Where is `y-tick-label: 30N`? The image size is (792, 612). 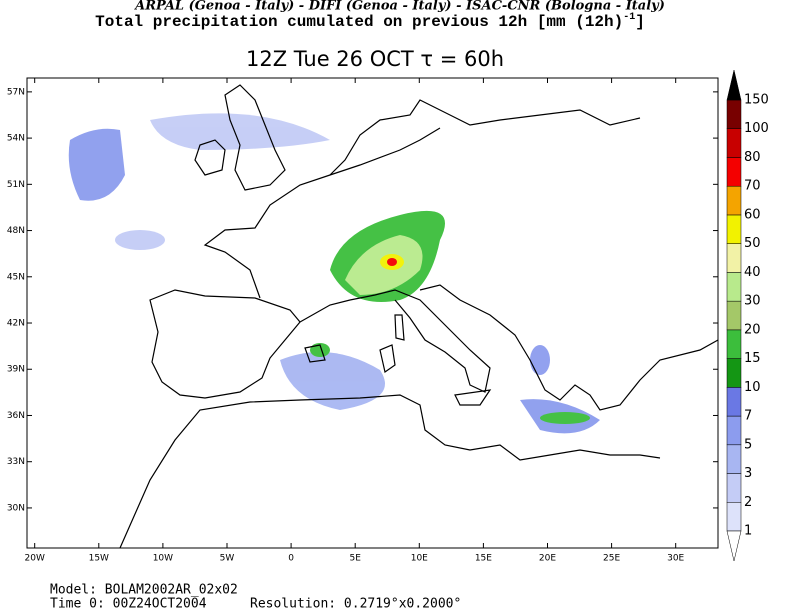
y-tick-label: 30N is located at coordinates (16, 508).